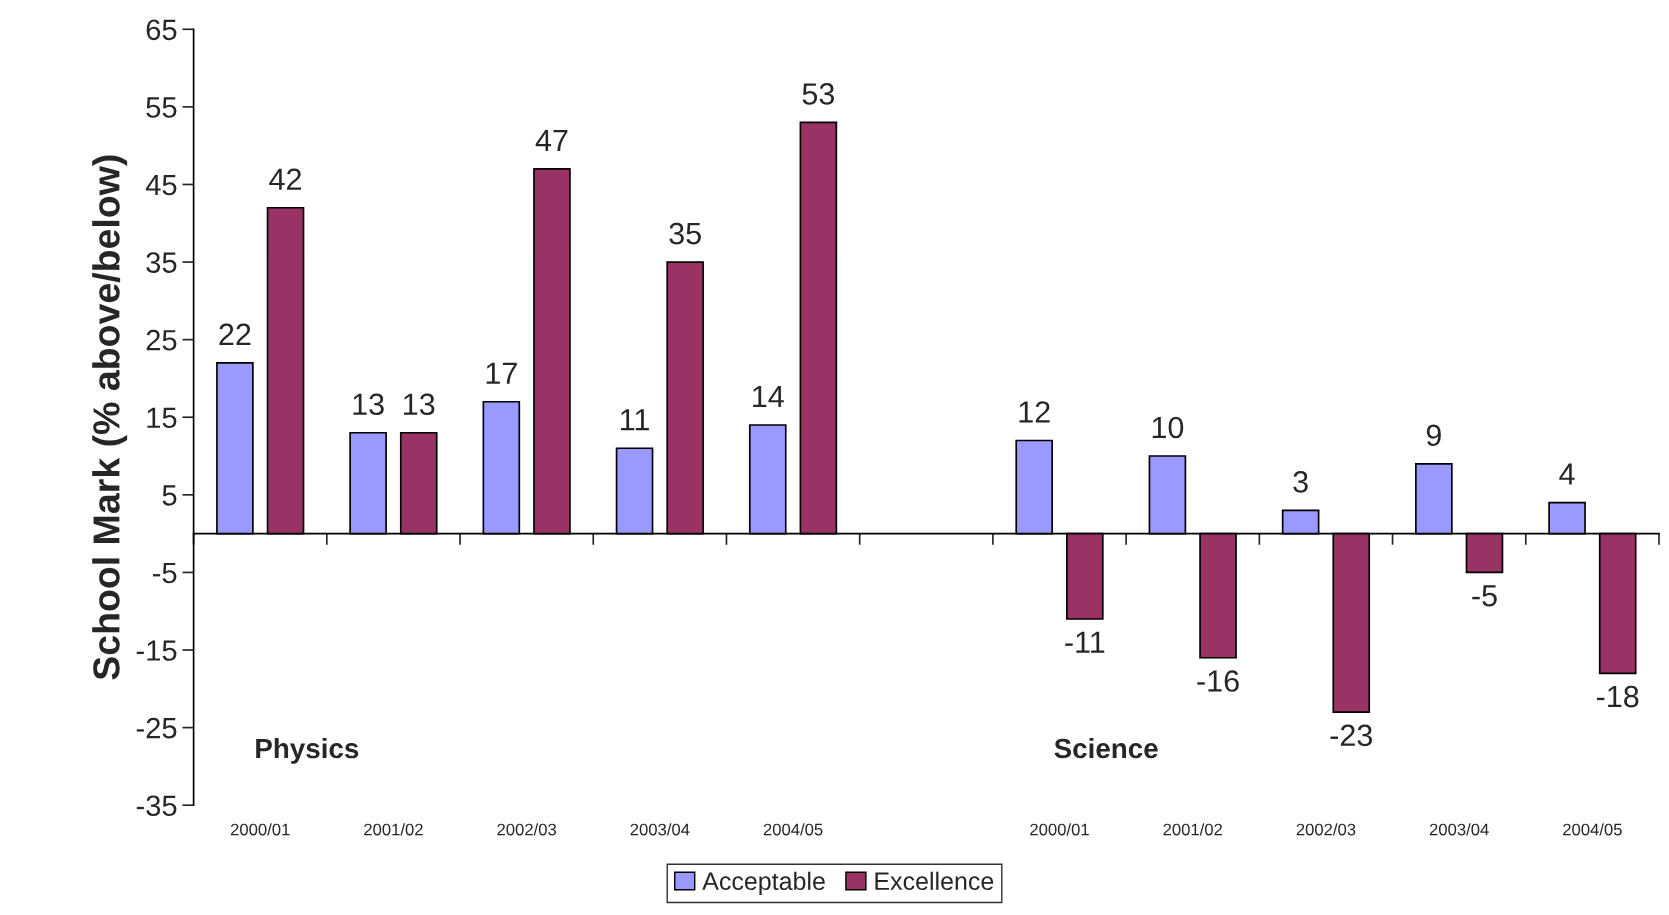  What do you see at coordinates (1433, 435) in the screenshot?
I see `data-label: 9` at bounding box center [1433, 435].